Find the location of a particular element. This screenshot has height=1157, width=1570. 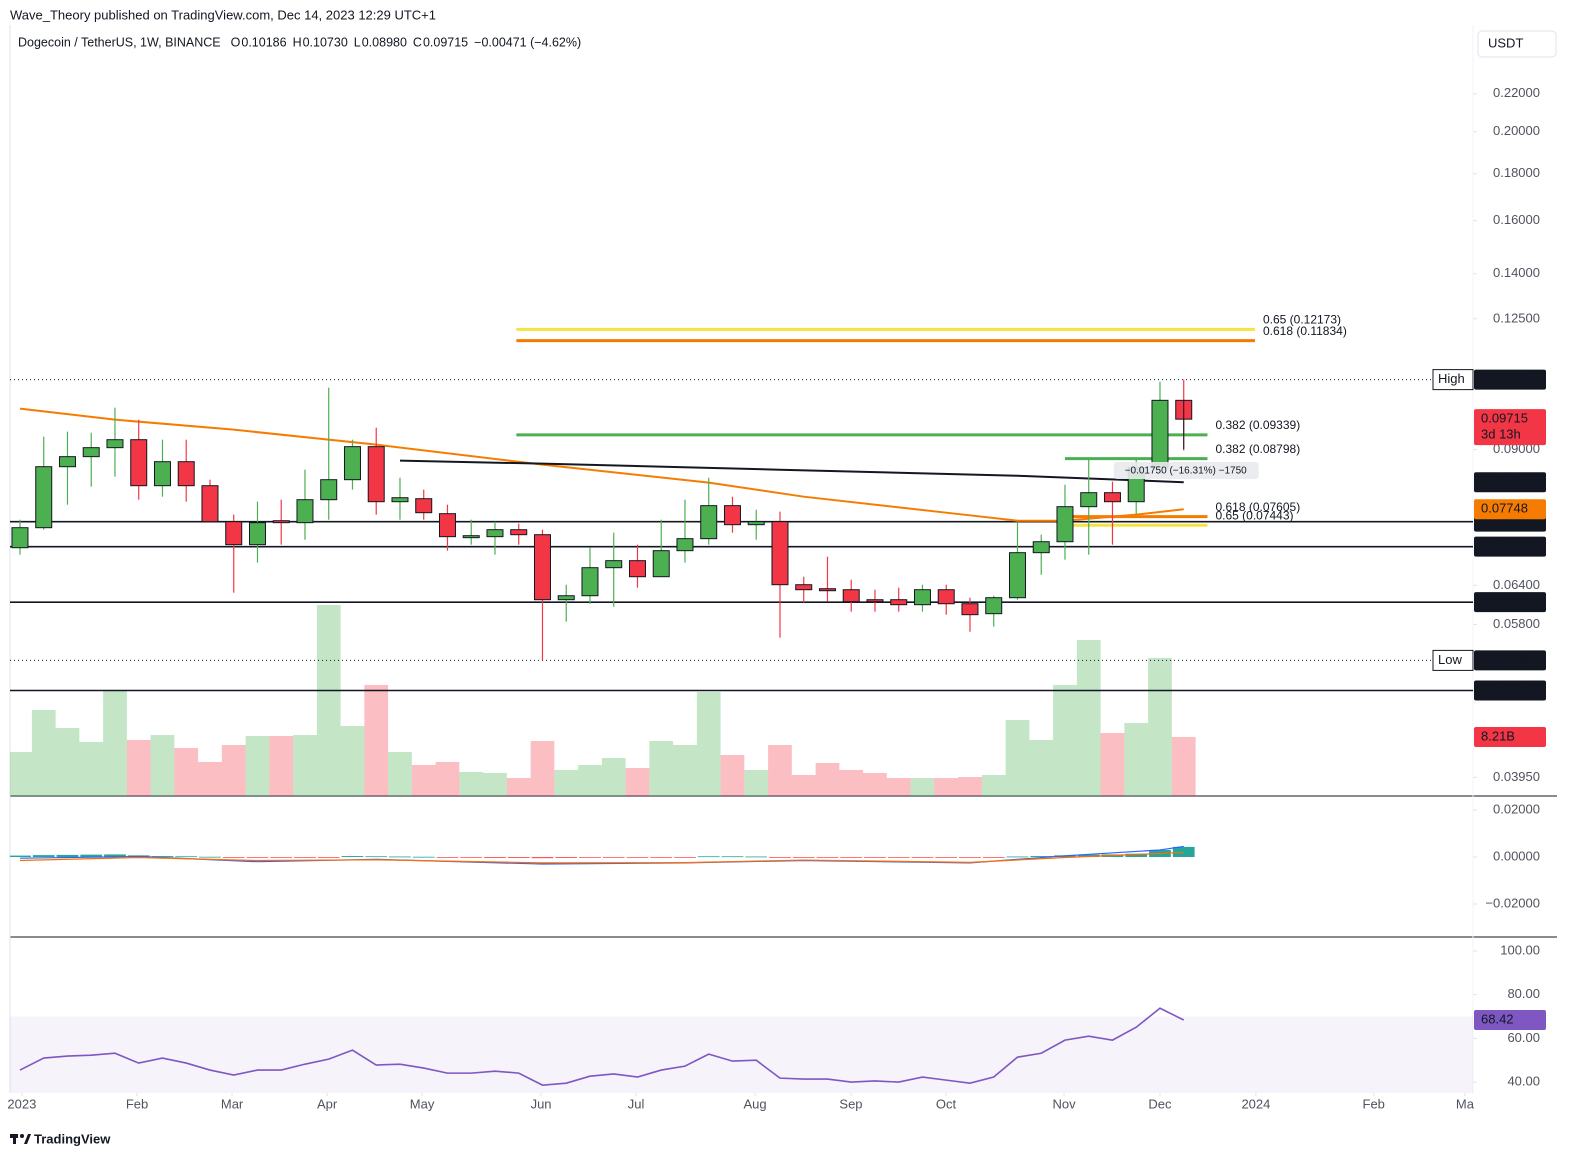

legend-text: 0.08980 is located at coordinates (384, 42).